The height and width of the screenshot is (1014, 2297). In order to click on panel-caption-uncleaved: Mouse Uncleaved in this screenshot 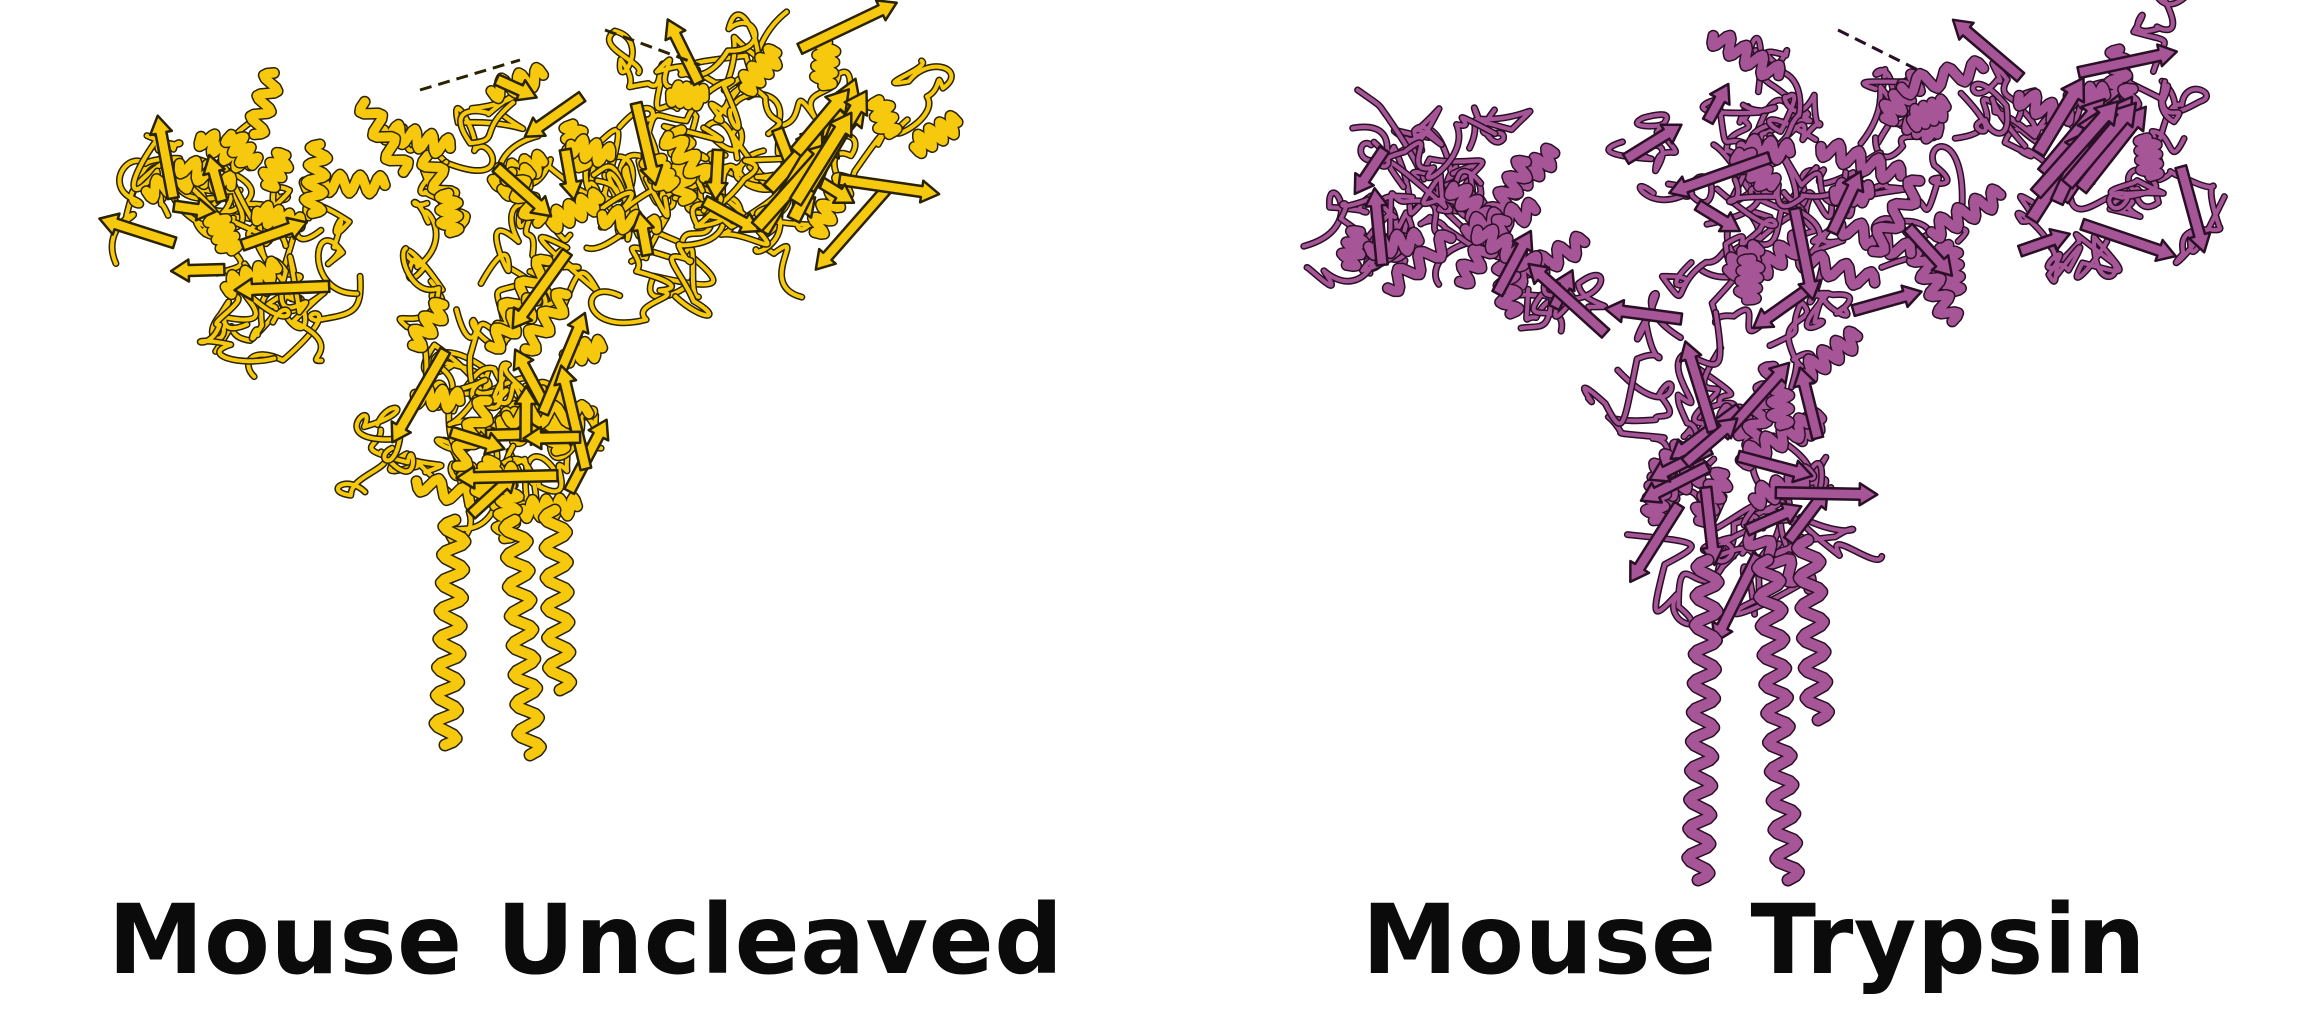, I will do `click(586, 940)`.